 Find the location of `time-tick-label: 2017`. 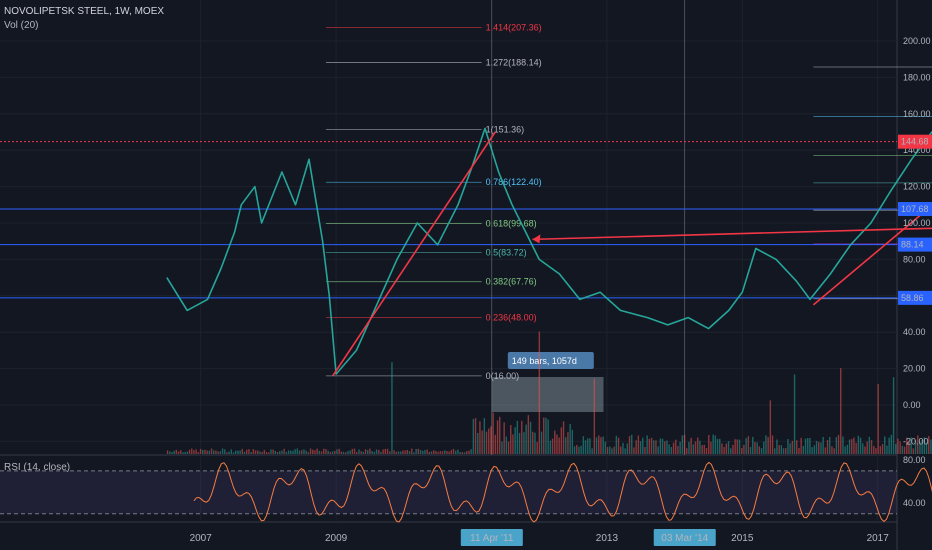

time-tick-label: 2017 is located at coordinates (878, 538).